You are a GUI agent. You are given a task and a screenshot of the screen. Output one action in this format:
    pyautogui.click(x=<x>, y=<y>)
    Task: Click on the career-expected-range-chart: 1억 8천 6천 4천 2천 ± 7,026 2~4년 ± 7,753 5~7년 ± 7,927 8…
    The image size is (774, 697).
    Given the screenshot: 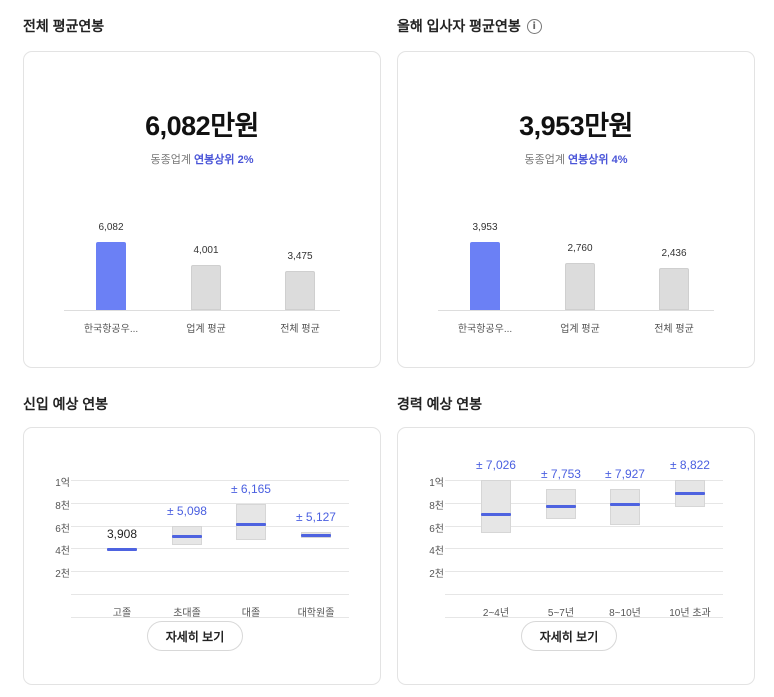 What is the action you would take?
    pyautogui.click(x=577, y=528)
    